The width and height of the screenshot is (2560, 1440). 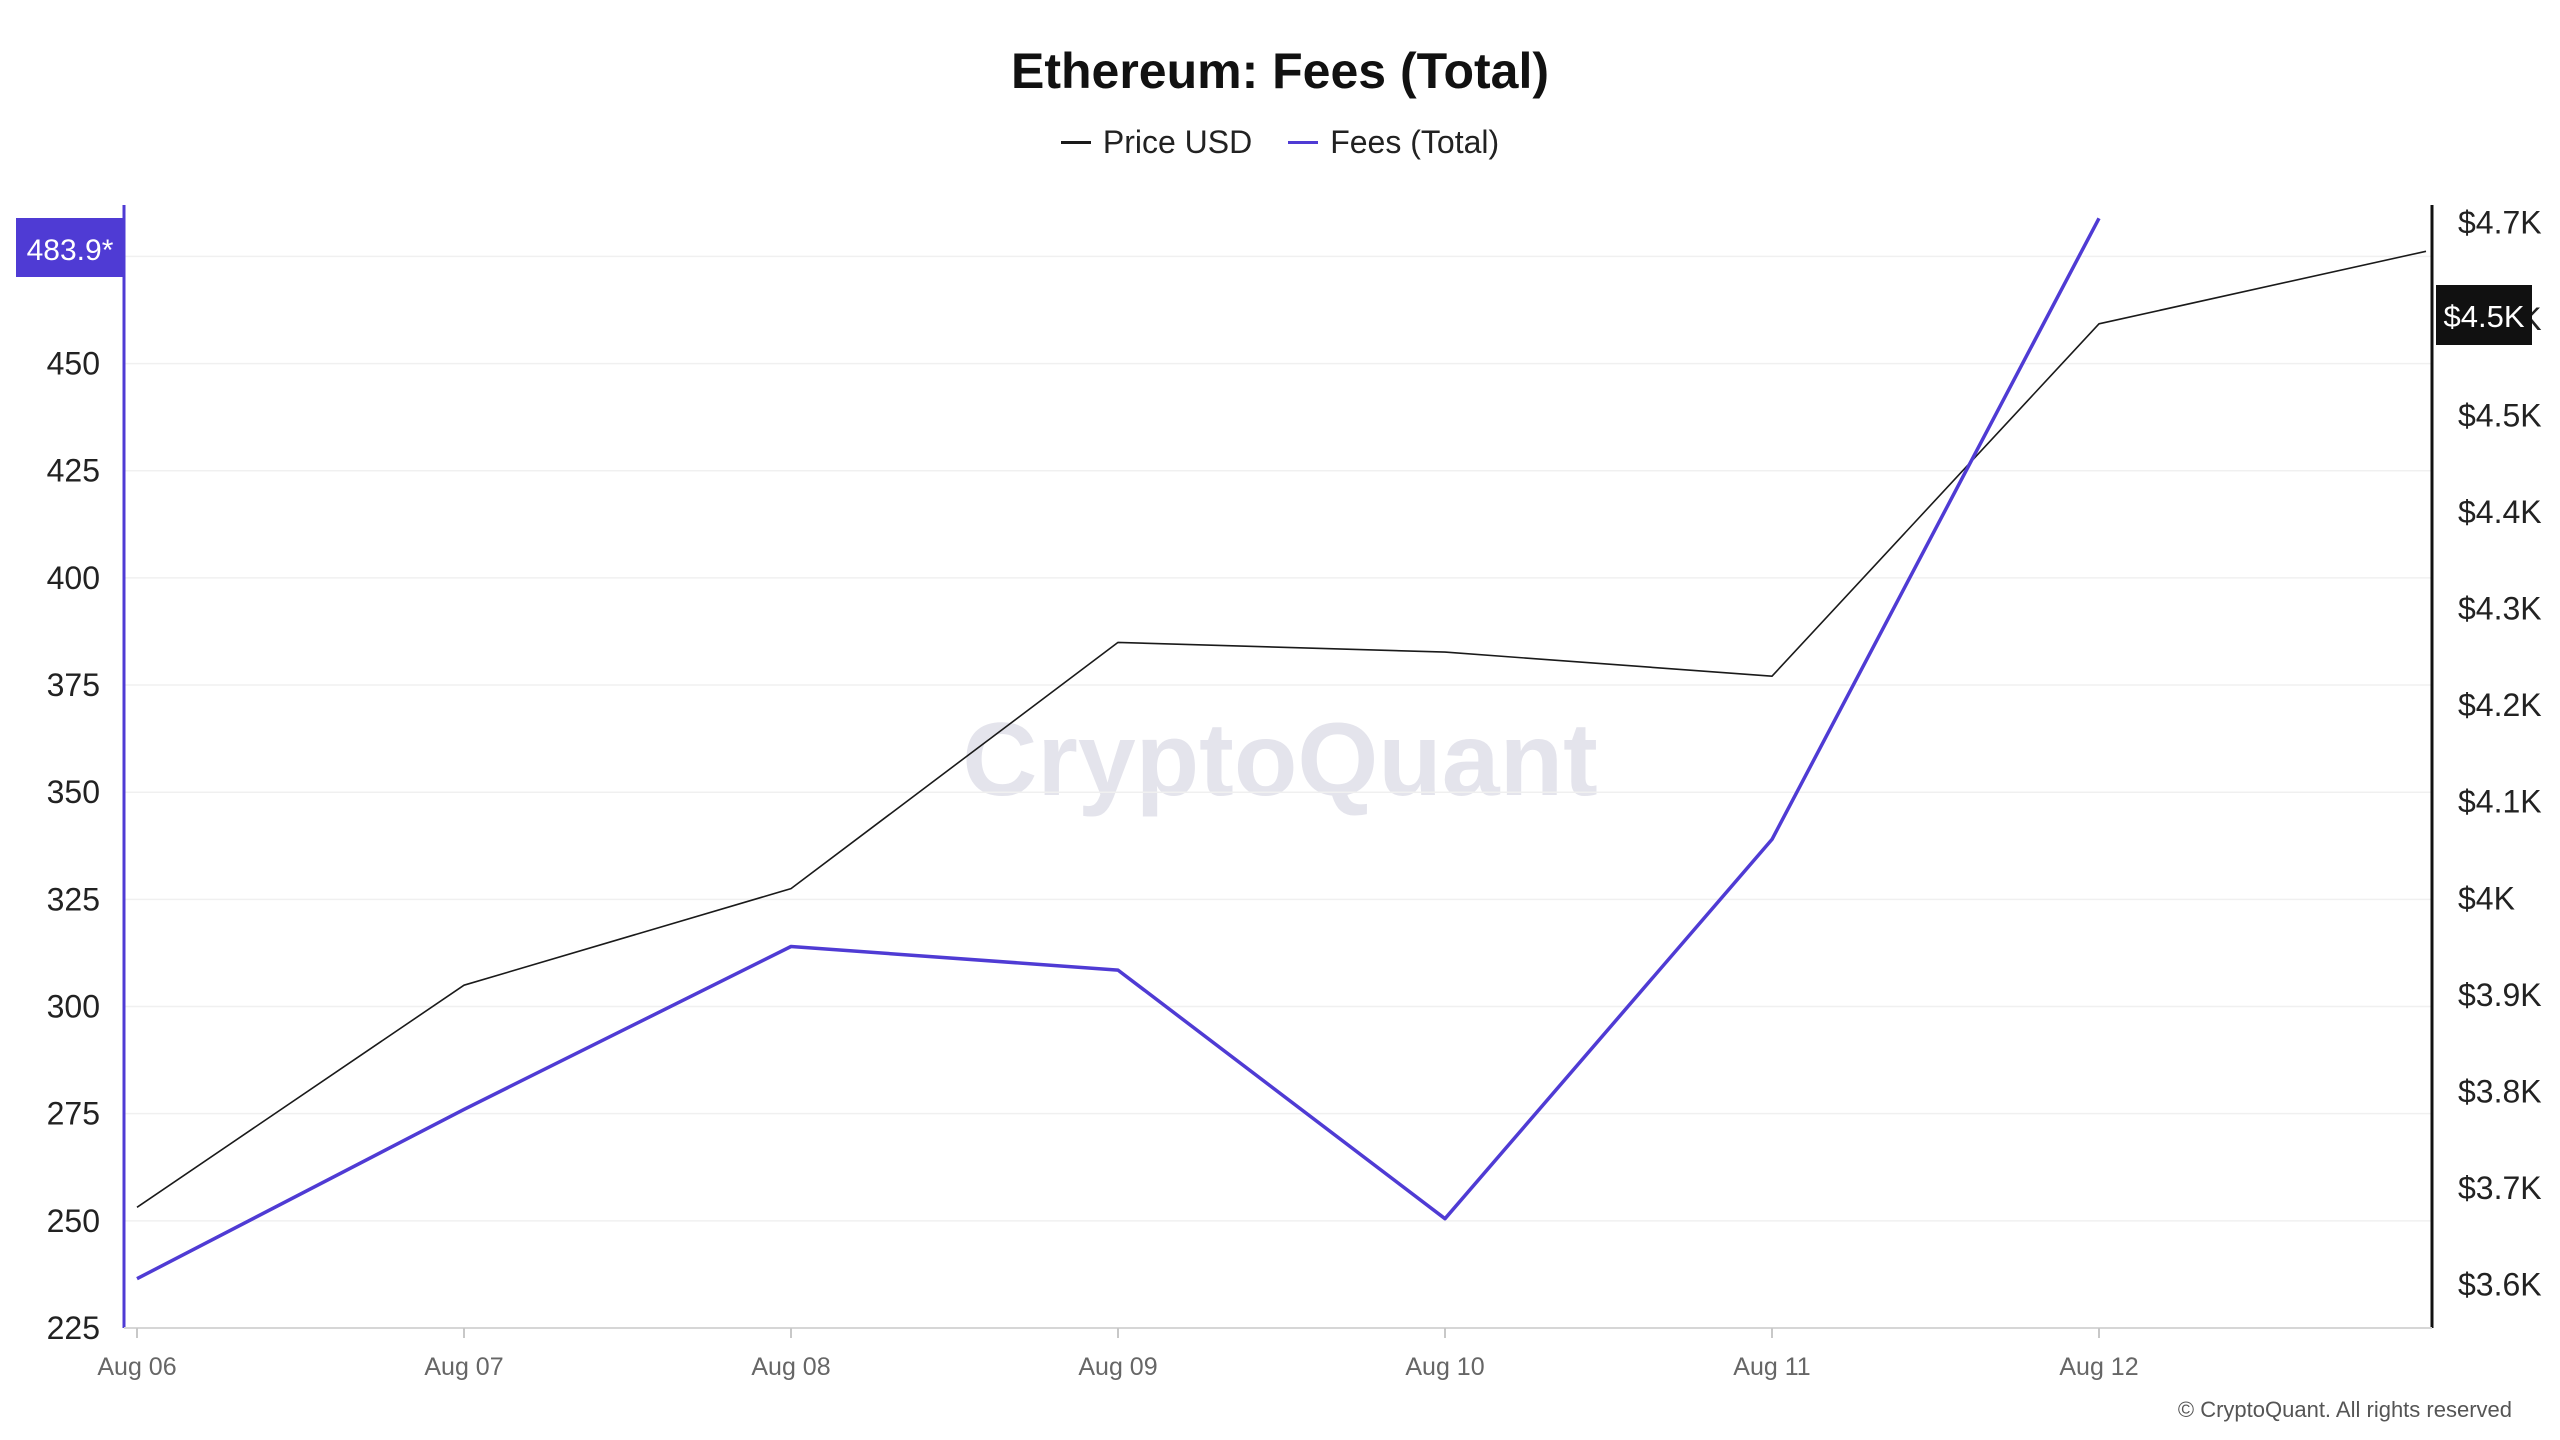 I want to click on right-current-value-badge, so click(x=2484, y=315).